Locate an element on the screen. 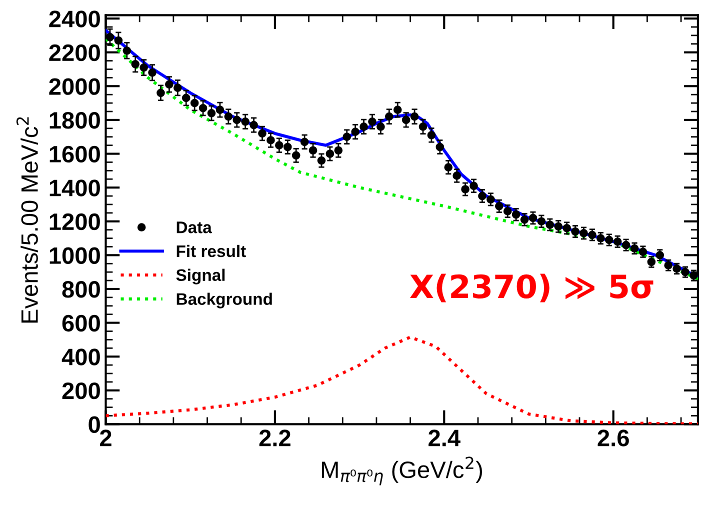  legend-label: Signal is located at coordinates (200, 276).